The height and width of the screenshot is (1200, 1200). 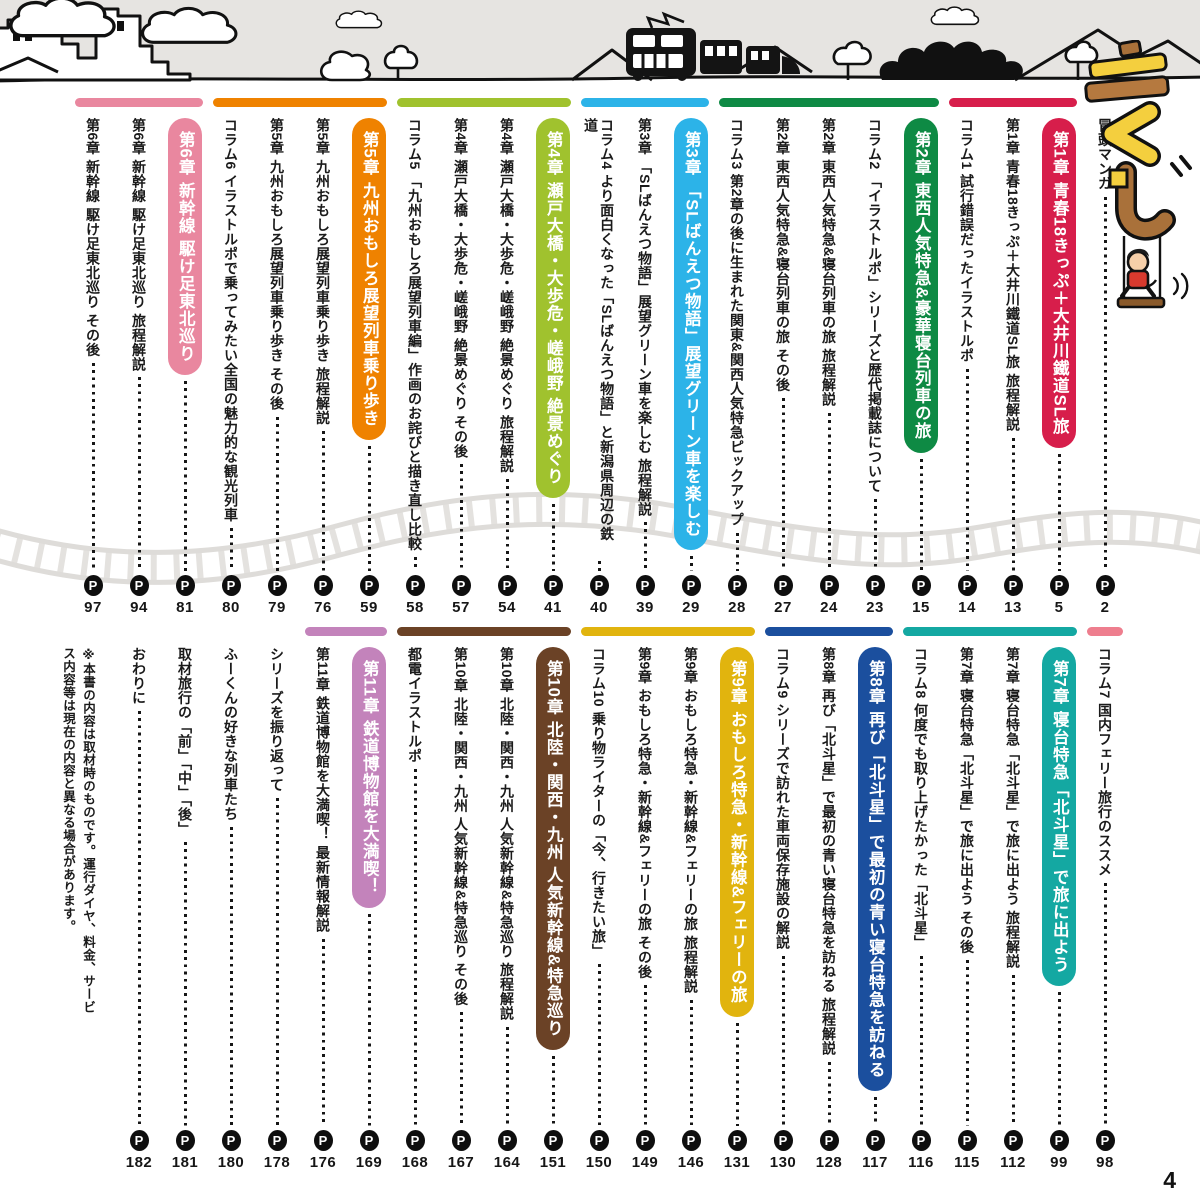 What do you see at coordinates (507, 834) in the screenshot?
I see `toc-entry-label: 第10章 北陸・関西・九州 人気新幹線&特急巡り 旅程解説` at bounding box center [507, 834].